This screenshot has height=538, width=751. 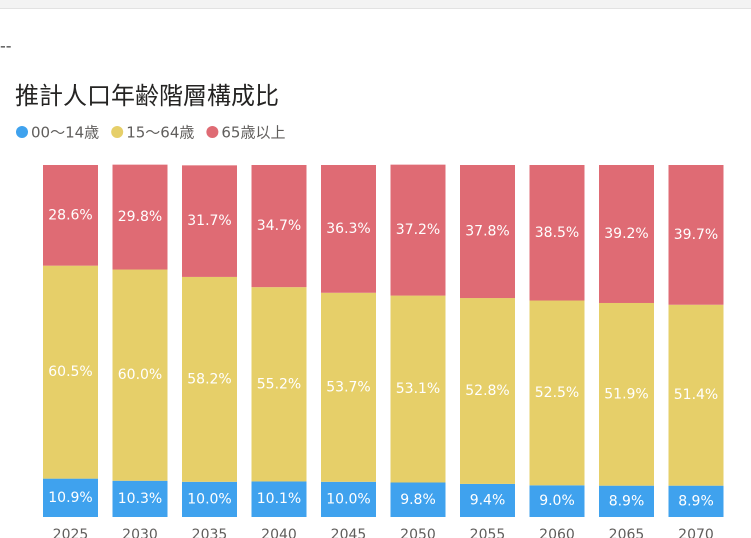 What do you see at coordinates (210, 532) in the screenshot?
I see `x-tick-label: 2035` at bounding box center [210, 532].